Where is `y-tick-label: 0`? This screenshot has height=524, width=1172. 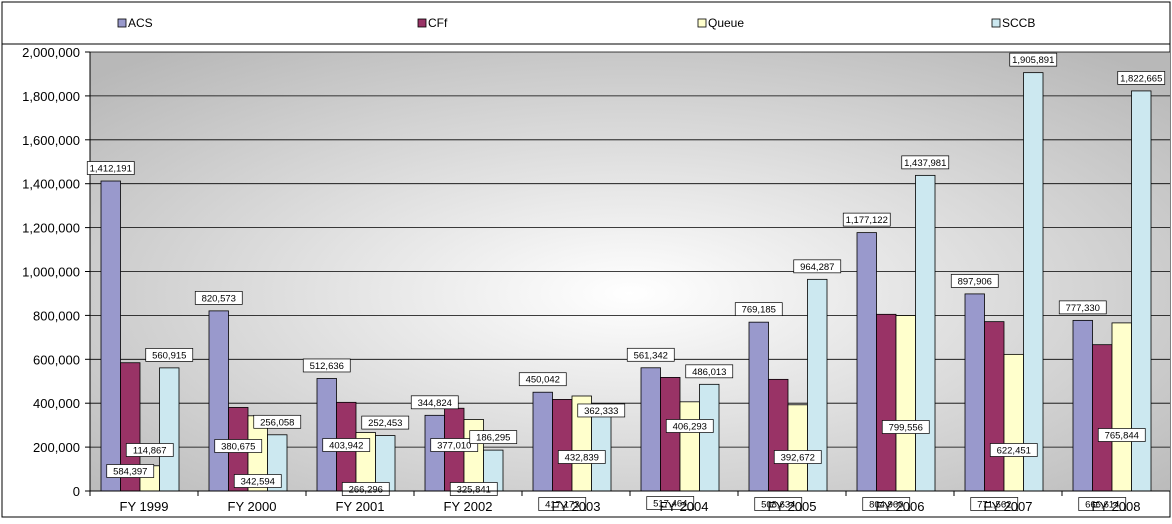 y-tick-label: 0 is located at coordinates (76, 491).